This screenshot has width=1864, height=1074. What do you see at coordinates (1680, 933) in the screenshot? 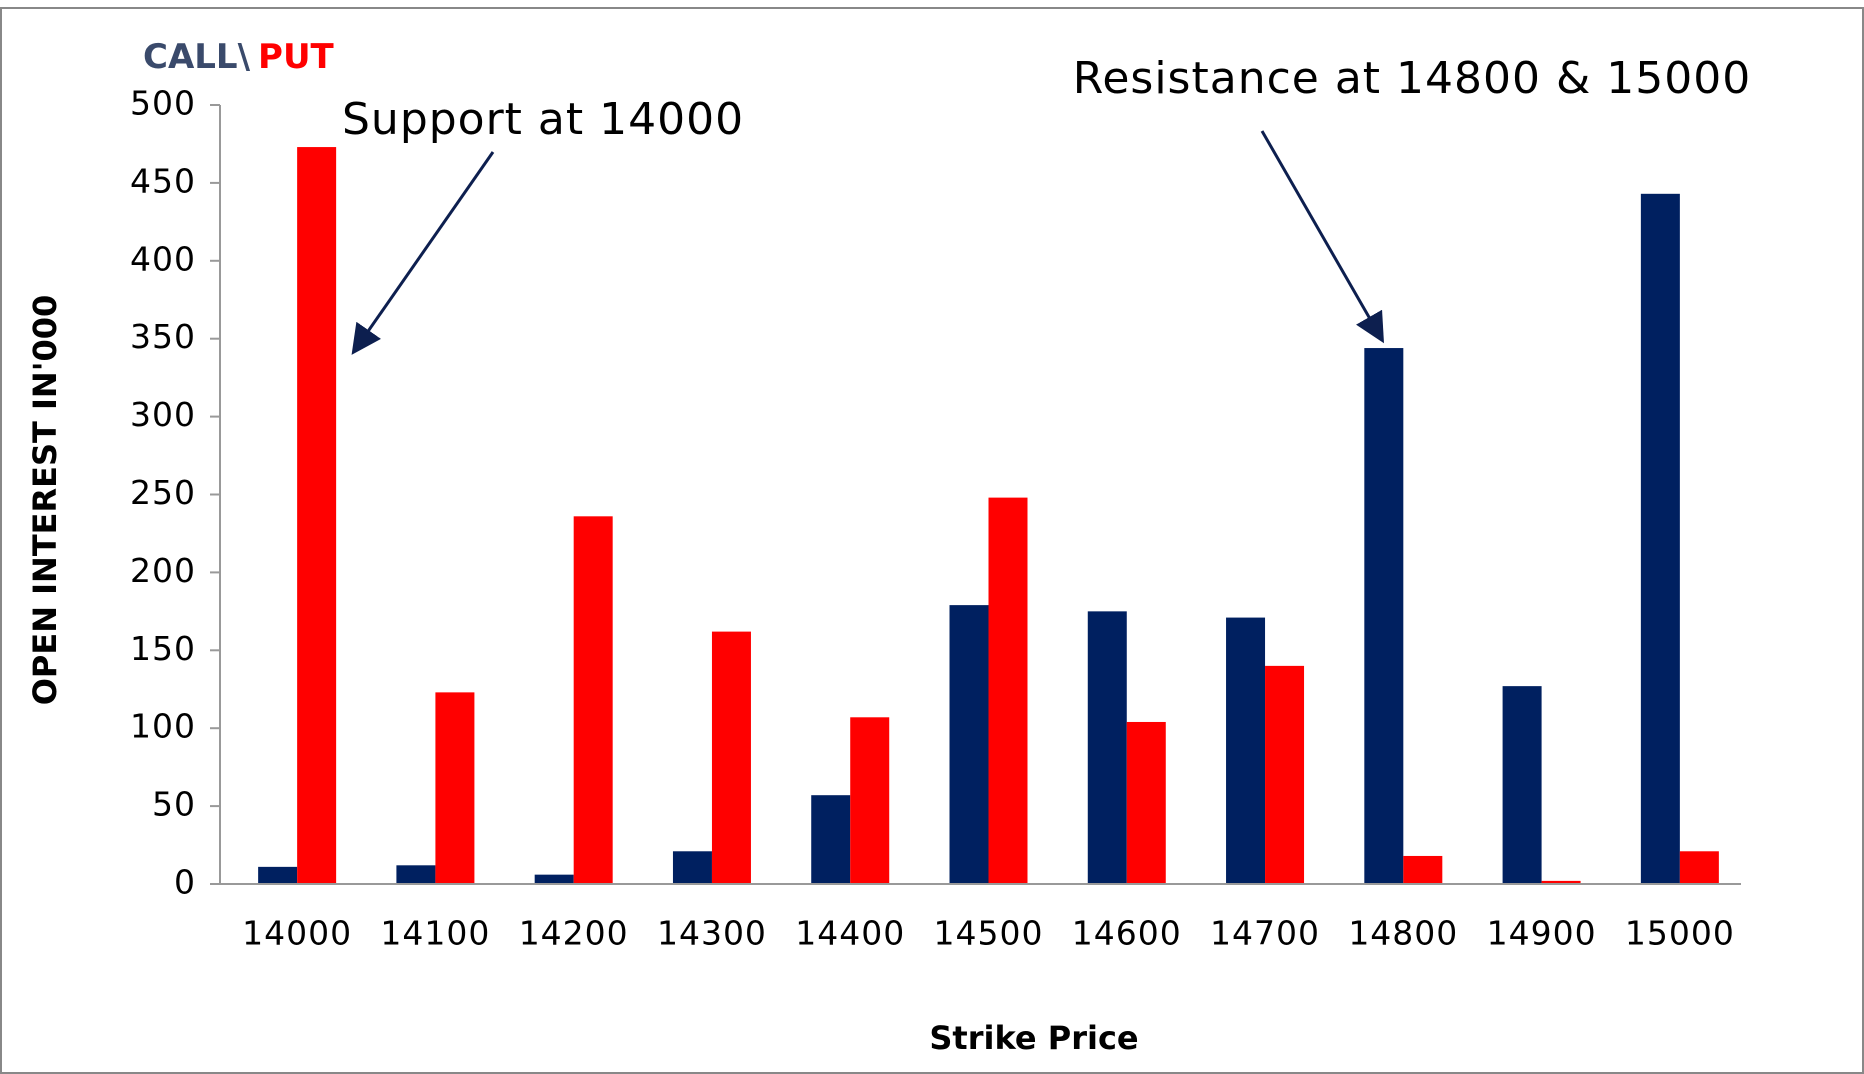
I see `x-tick-label: 15000` at bounding box center [1680, 933].